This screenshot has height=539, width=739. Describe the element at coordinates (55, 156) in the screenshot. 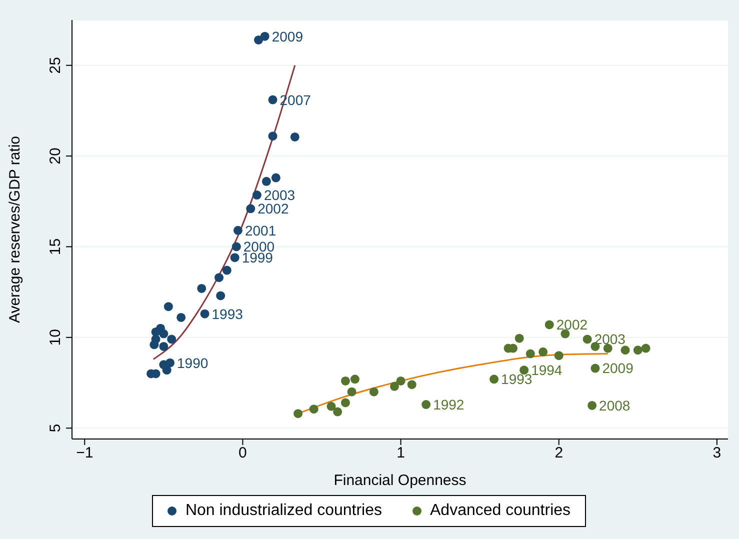

I see `y-tick-label: 20` at that location.